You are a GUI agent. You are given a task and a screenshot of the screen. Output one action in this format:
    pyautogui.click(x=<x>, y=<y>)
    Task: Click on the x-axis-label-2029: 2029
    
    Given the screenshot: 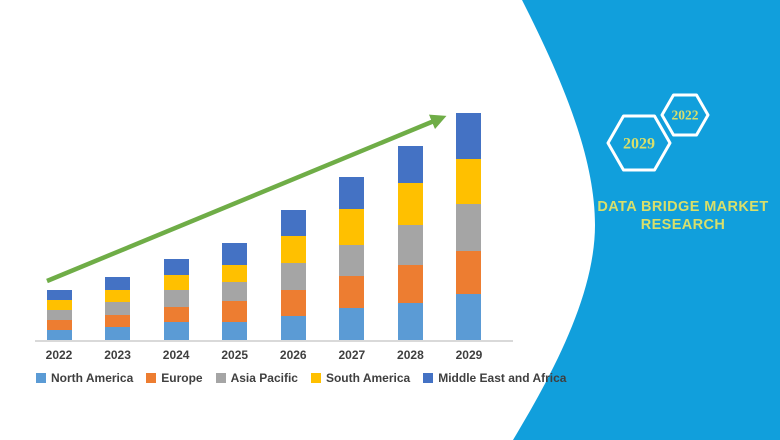 What is the action you would take?
    pyautogui.click(x=469, y=355)
    